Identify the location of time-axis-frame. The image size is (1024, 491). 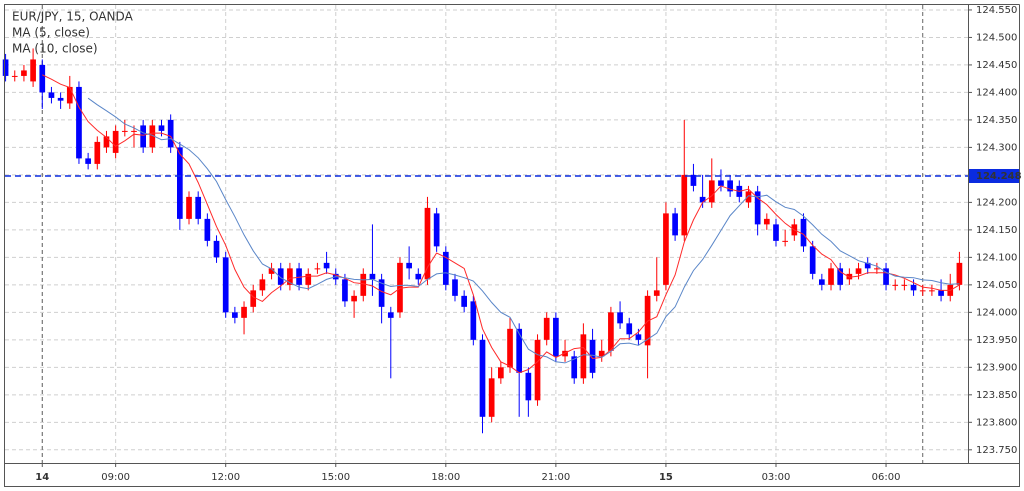
(512, 475).